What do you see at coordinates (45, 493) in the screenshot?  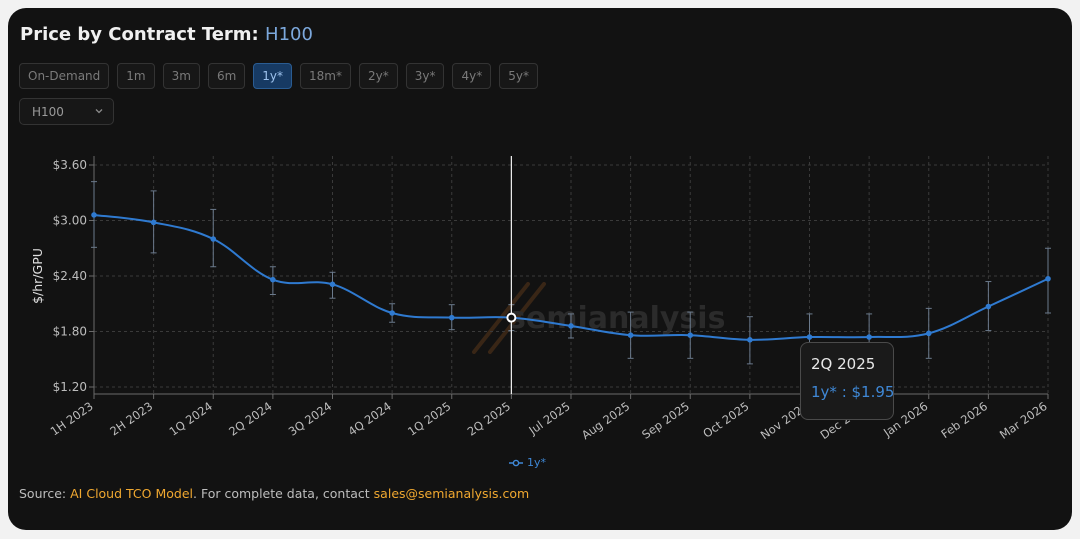 I see `footer-prefix: Source:` at bounding box center [45, 493].